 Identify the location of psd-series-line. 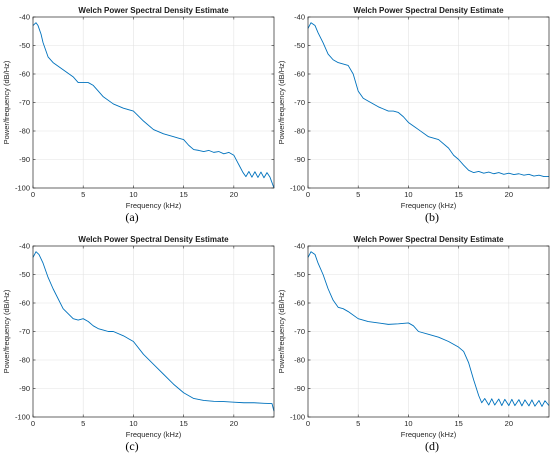
(428, 100).